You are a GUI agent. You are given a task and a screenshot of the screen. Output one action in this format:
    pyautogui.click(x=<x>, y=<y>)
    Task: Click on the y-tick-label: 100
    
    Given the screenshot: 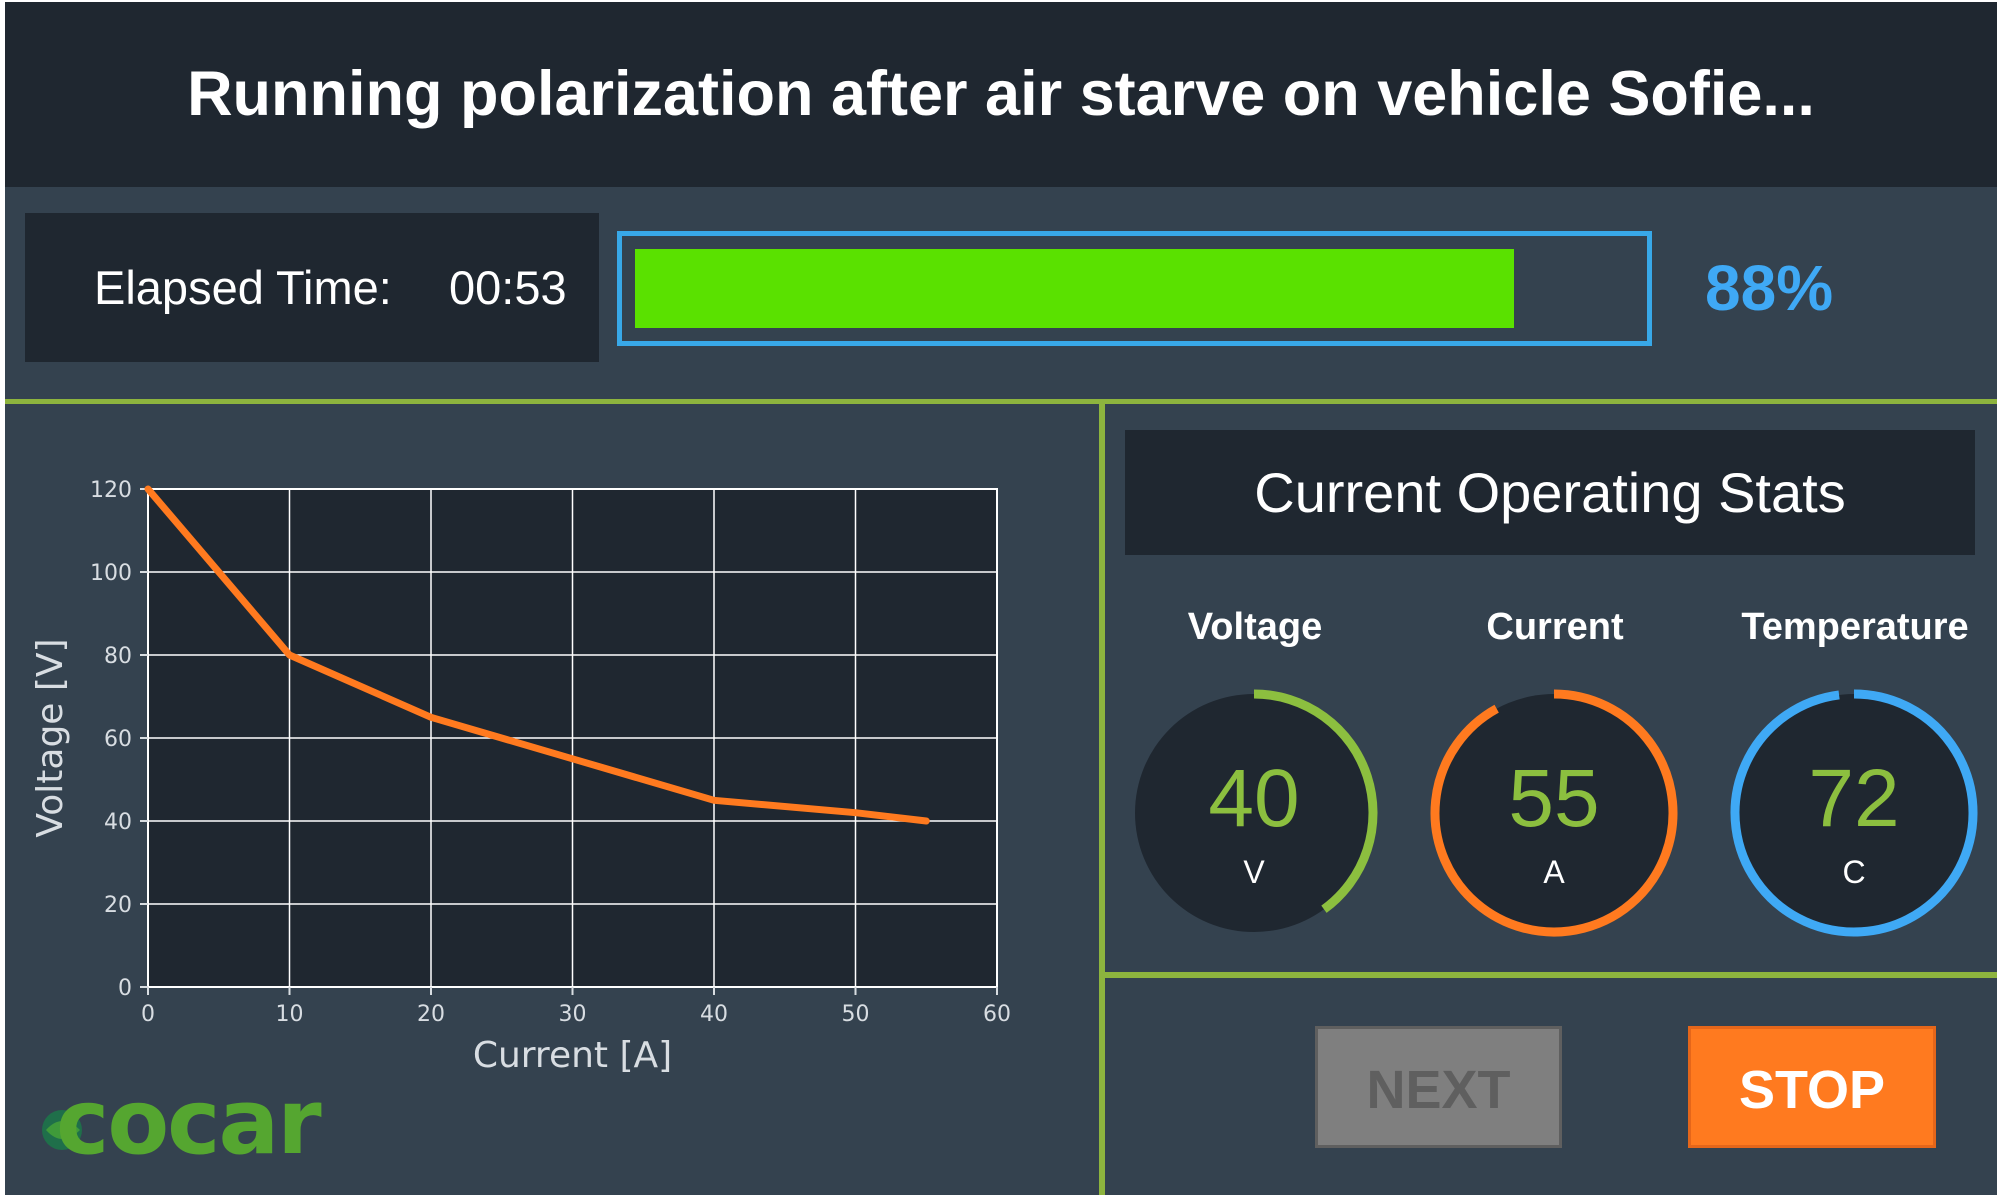 What is the action you would take?
    pyautogui.click(x=111, y=573)
    